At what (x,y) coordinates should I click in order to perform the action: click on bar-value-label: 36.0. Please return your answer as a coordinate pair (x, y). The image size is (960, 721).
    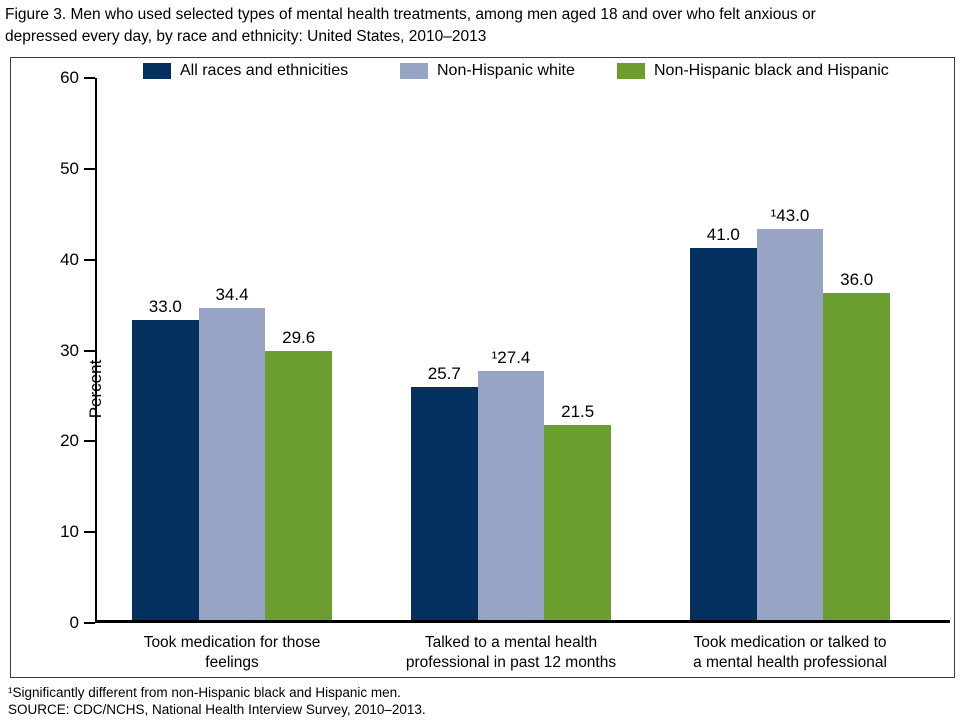
    Looking at the image, I should click on (857, 279).